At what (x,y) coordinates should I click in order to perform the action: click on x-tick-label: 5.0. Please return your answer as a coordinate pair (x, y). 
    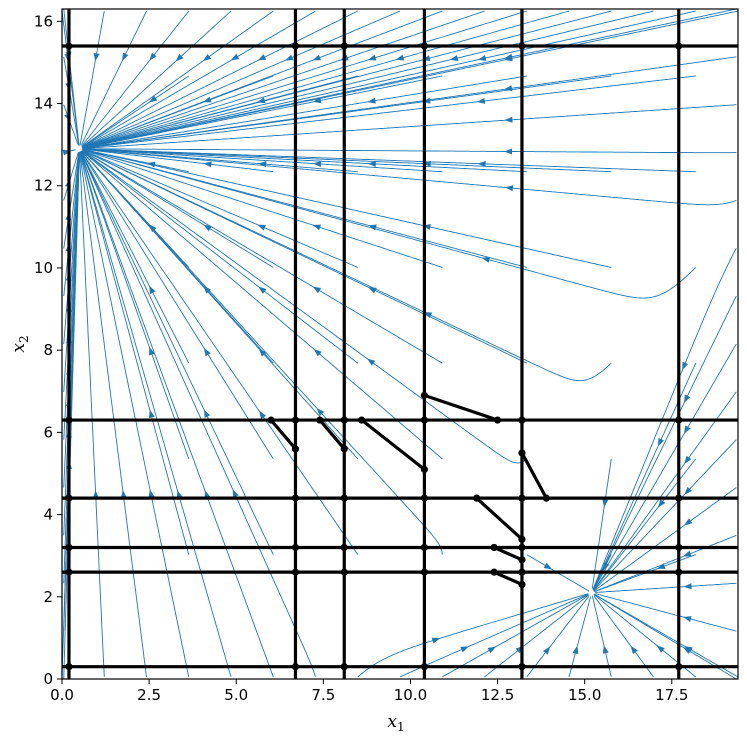
    Looking at the image, I should click on (236, 695).